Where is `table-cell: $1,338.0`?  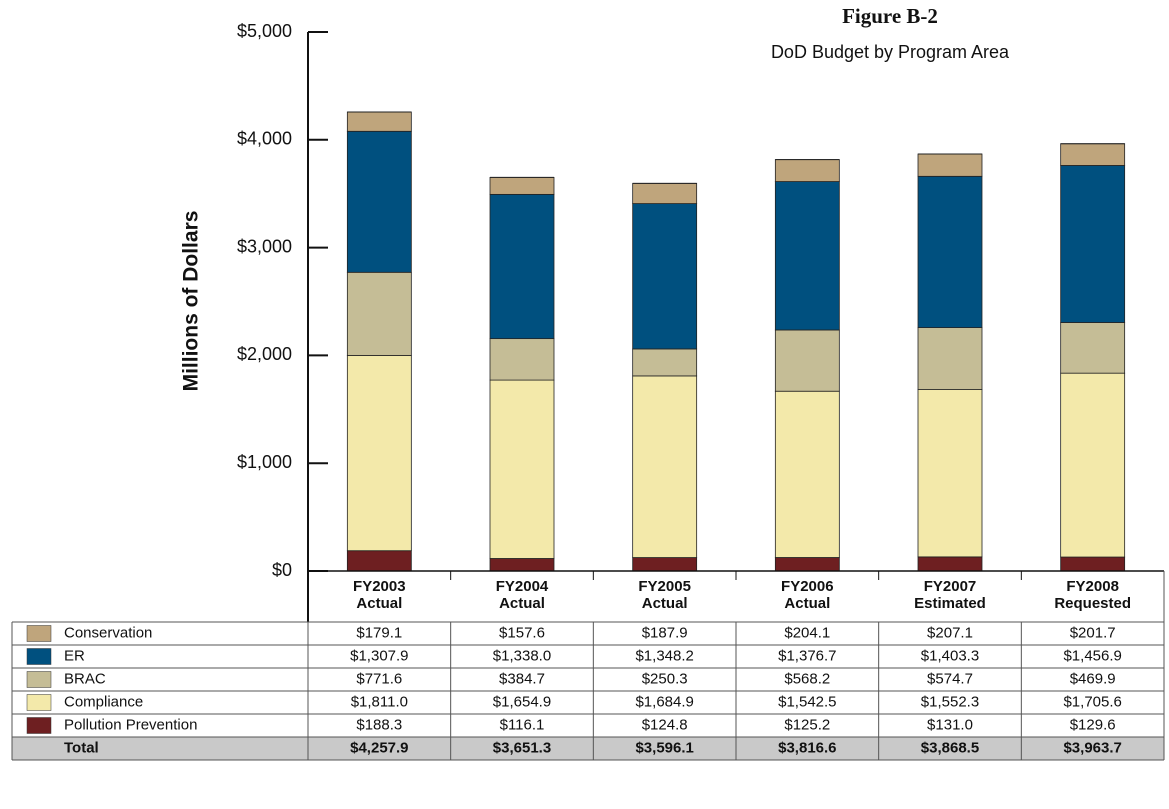 table-cell: $1,338.0 is located at coordinates (522, 655).